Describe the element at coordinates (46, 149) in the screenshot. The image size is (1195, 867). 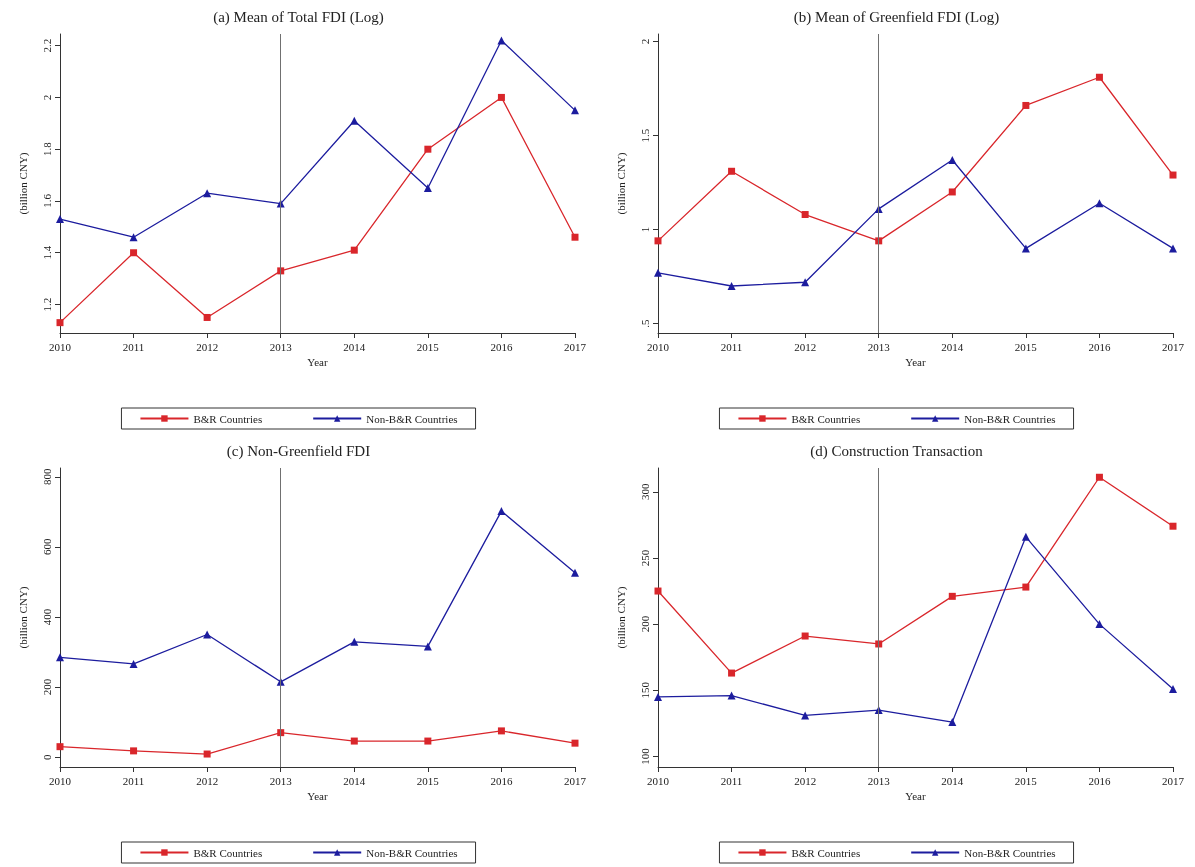
I see `y-tick-label: 1.8` at that location.